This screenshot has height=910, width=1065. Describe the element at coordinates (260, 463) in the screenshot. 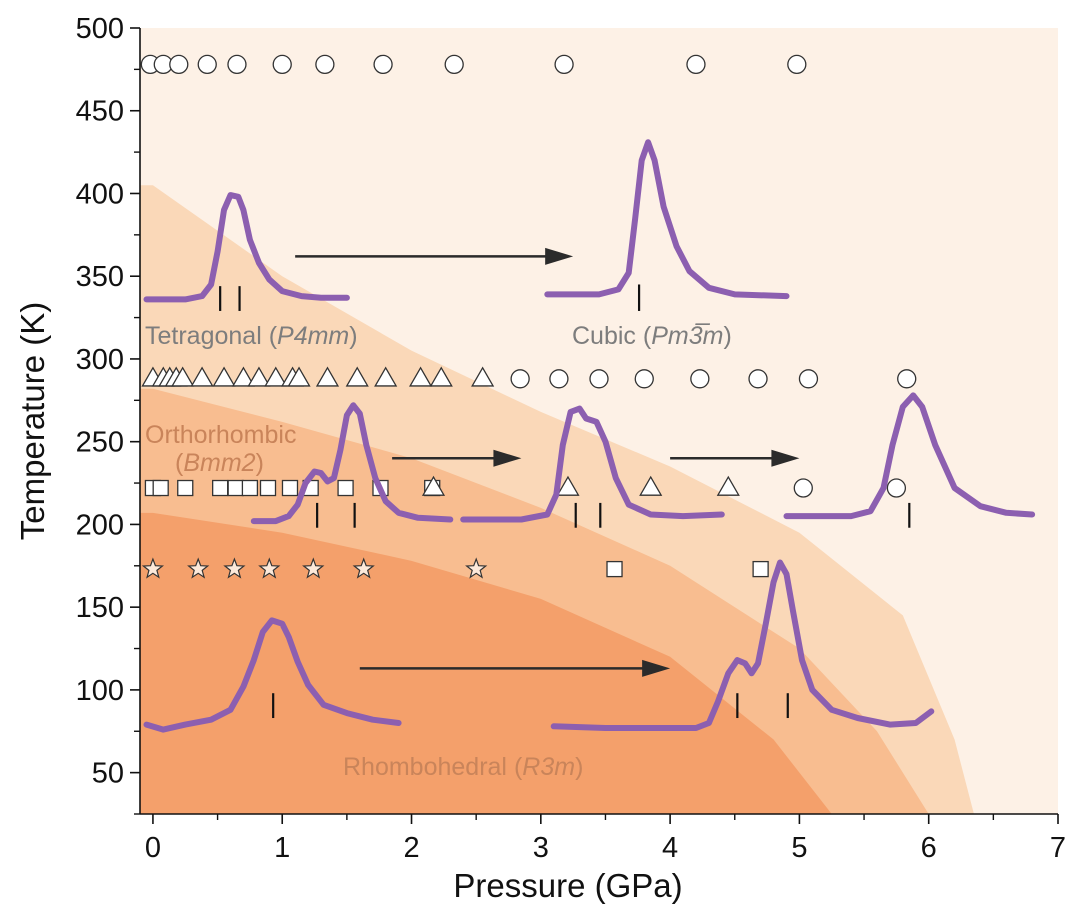

I see `orthorhombic-close: )` at that location.